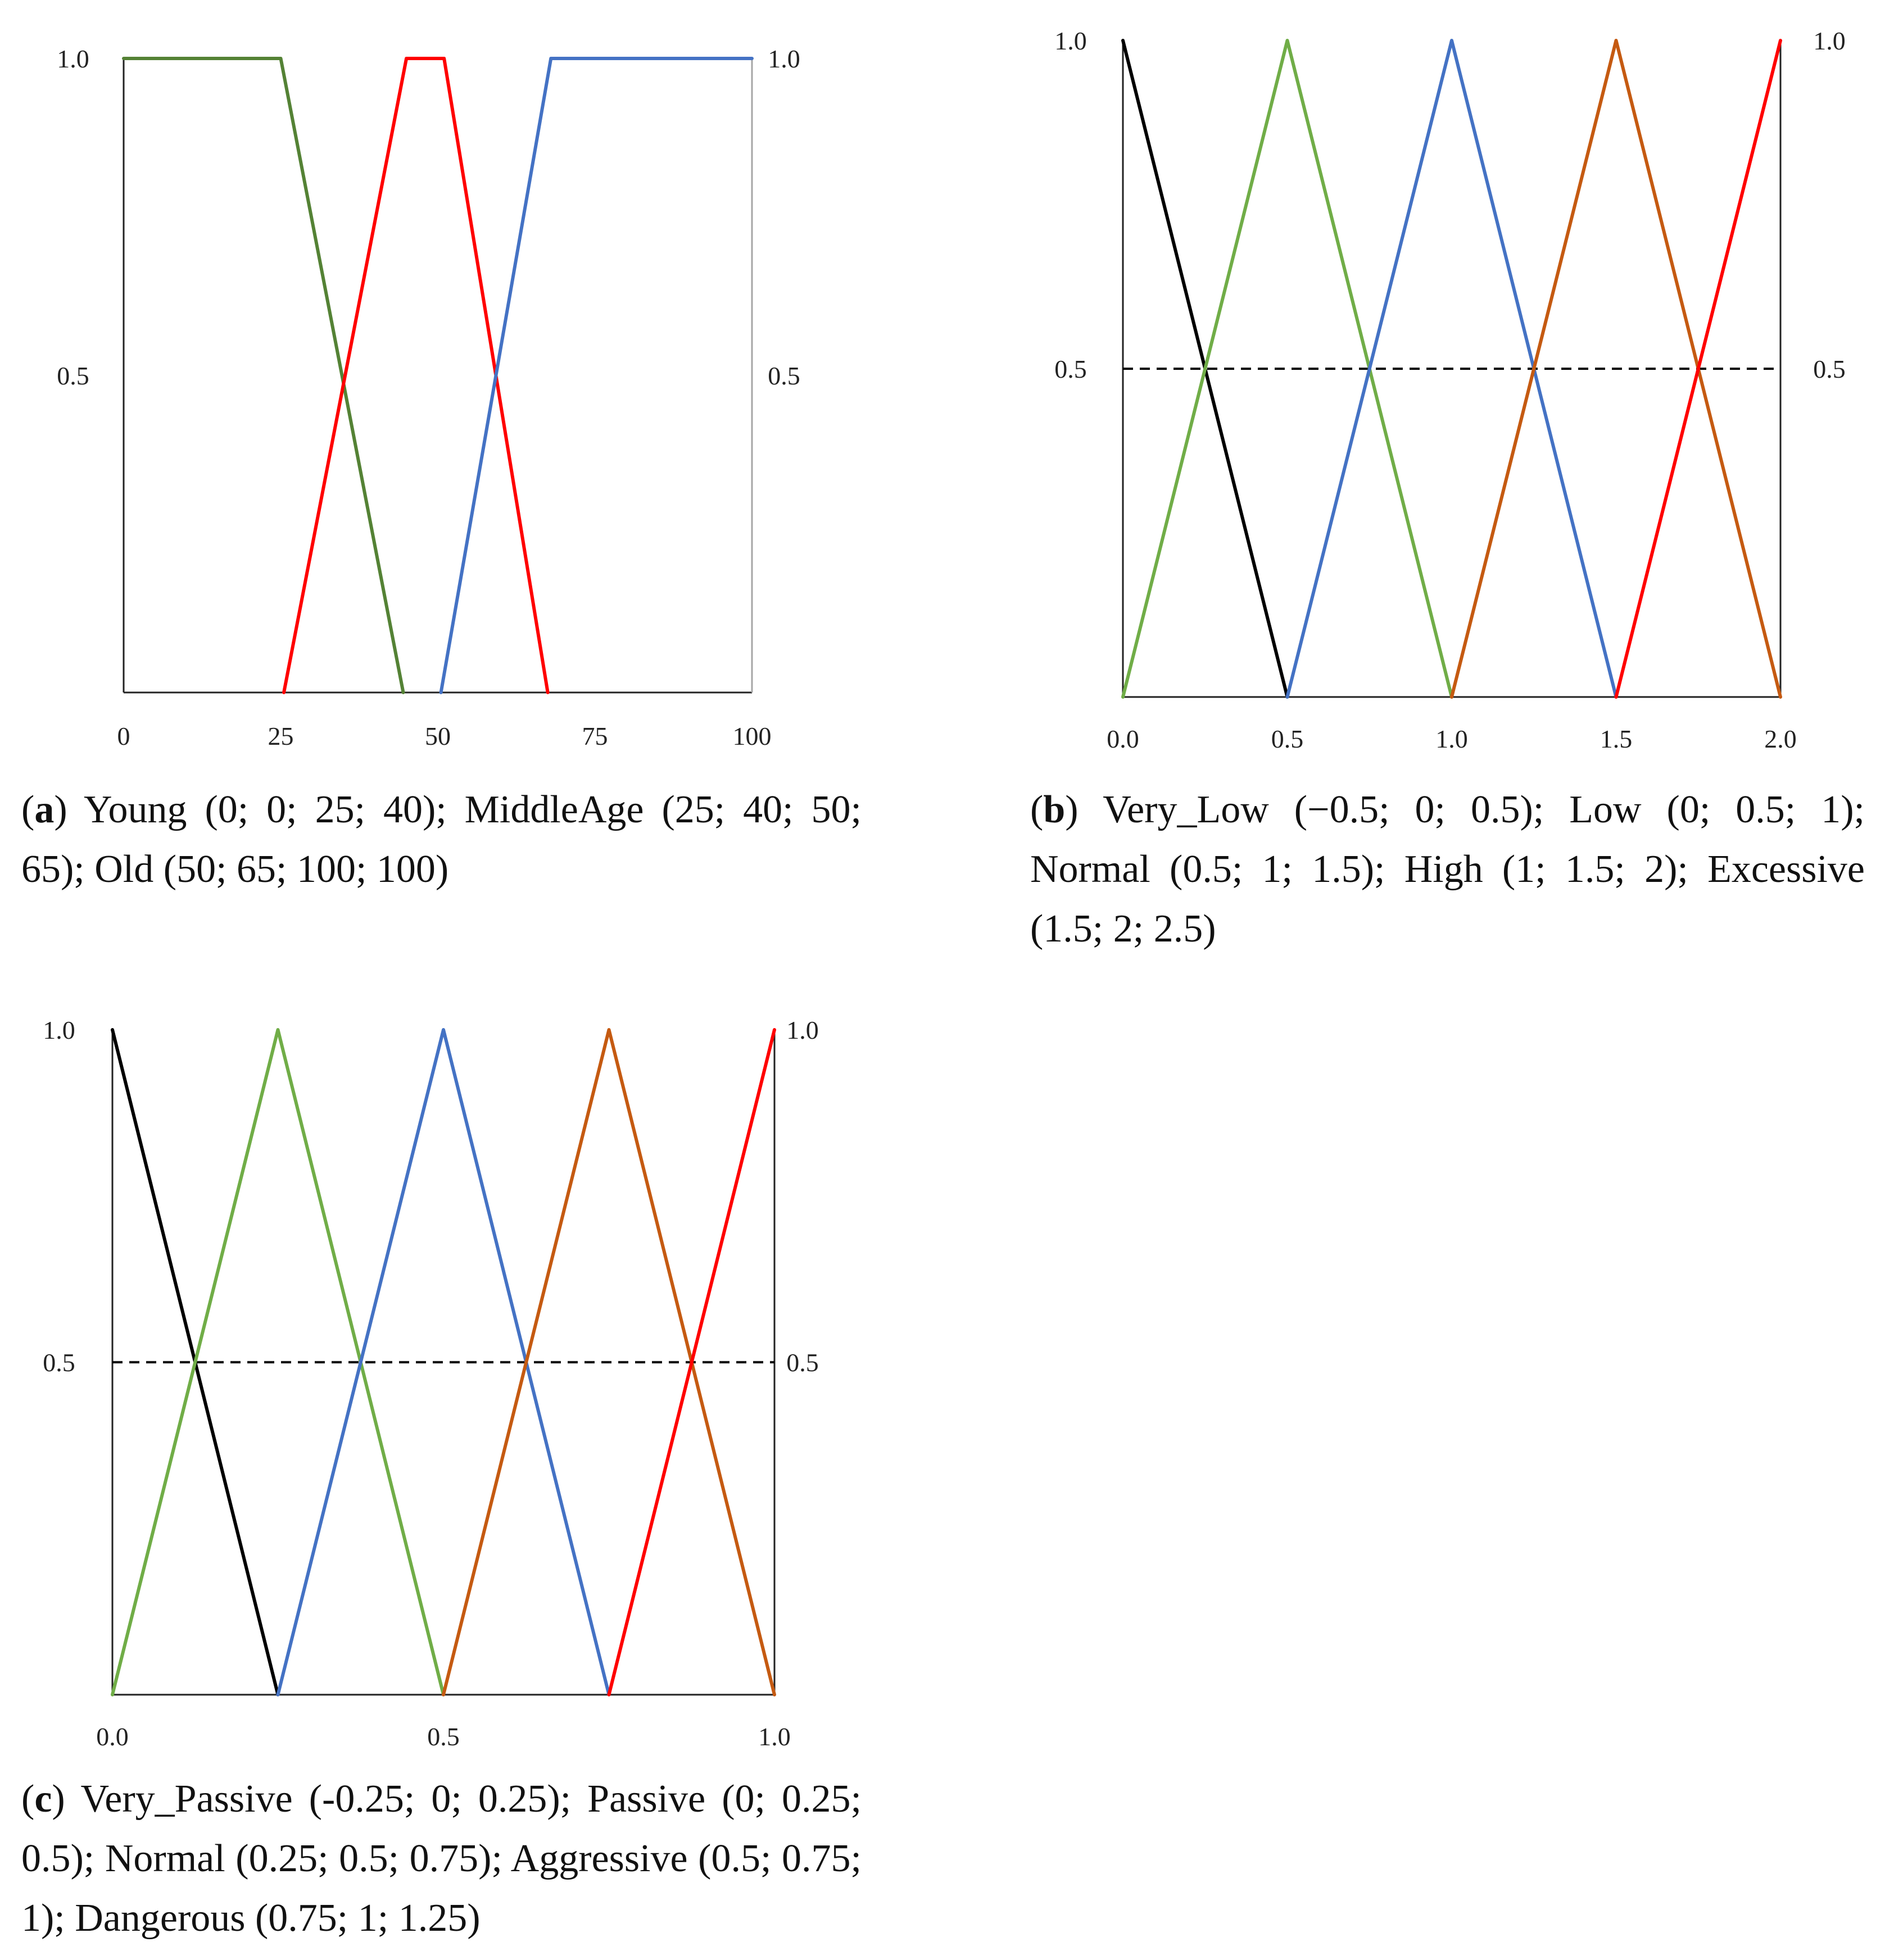 The width and height of the screenshot is (1894, 1960). What do you see at coordinates (1698, 369) in the screenshot?
I see `series-line-excessive` at bounding box center [1698, 369].